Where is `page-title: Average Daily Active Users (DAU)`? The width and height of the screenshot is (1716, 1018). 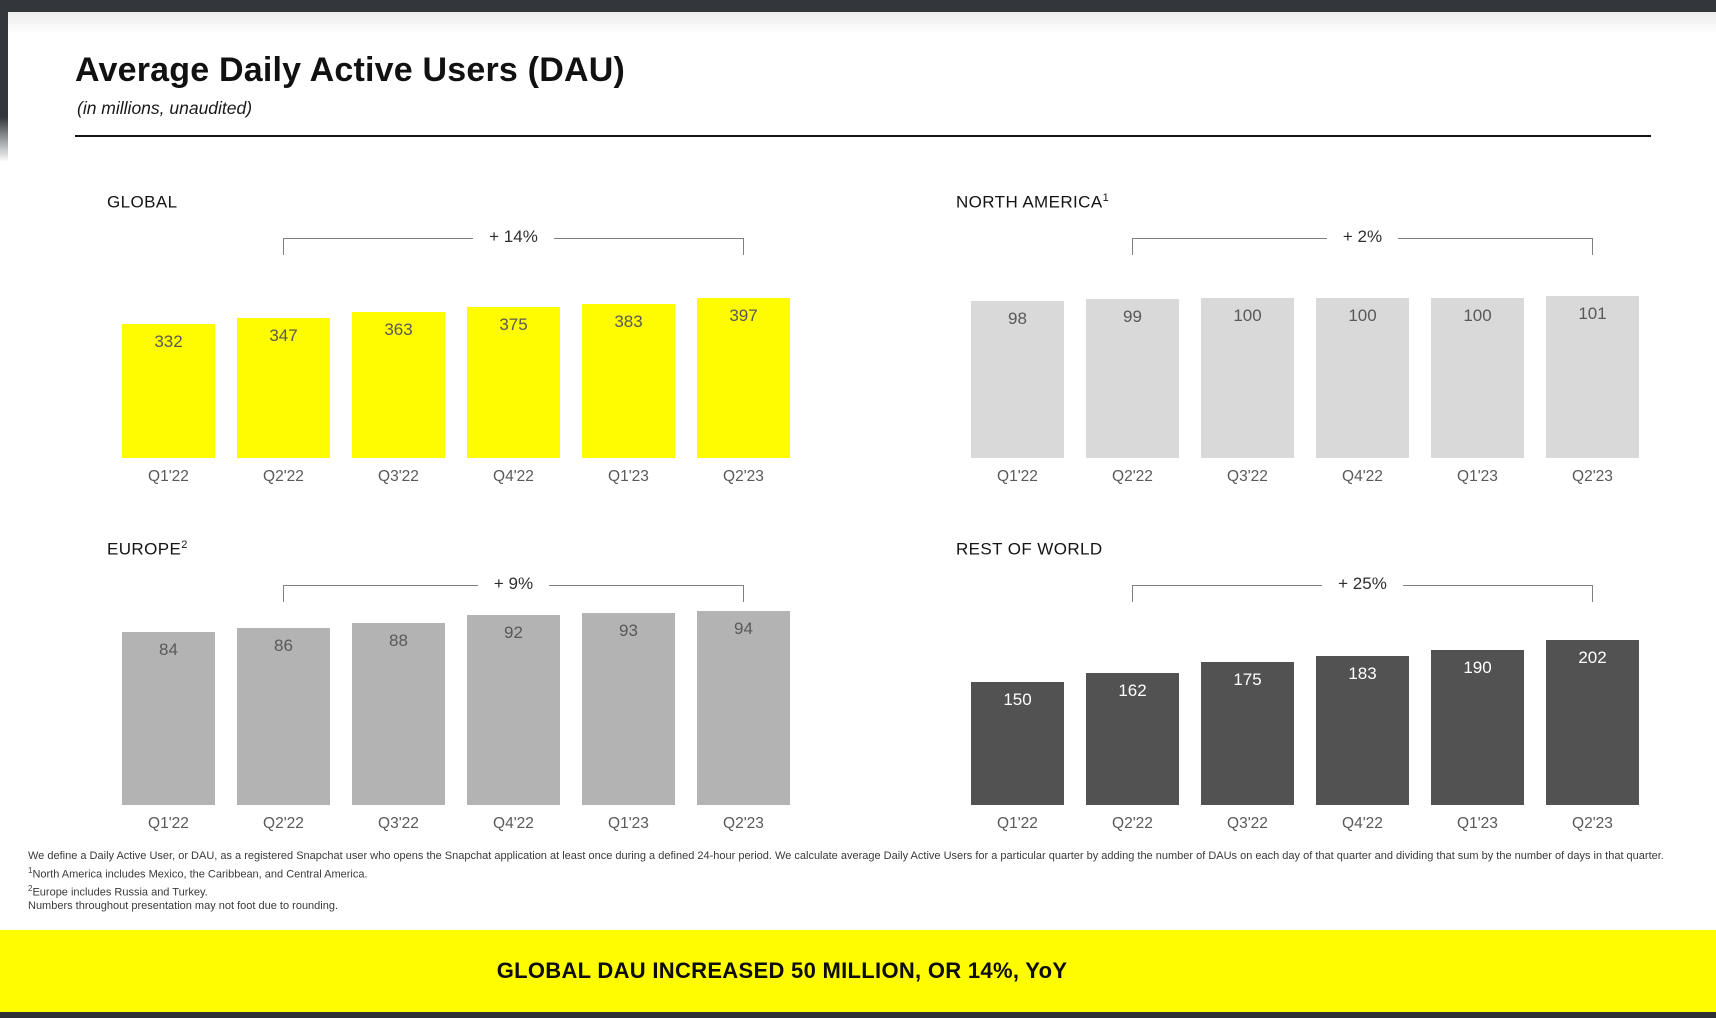
page-title: Average Daily Active Users (DAU) is located at coordinates (350, 70).